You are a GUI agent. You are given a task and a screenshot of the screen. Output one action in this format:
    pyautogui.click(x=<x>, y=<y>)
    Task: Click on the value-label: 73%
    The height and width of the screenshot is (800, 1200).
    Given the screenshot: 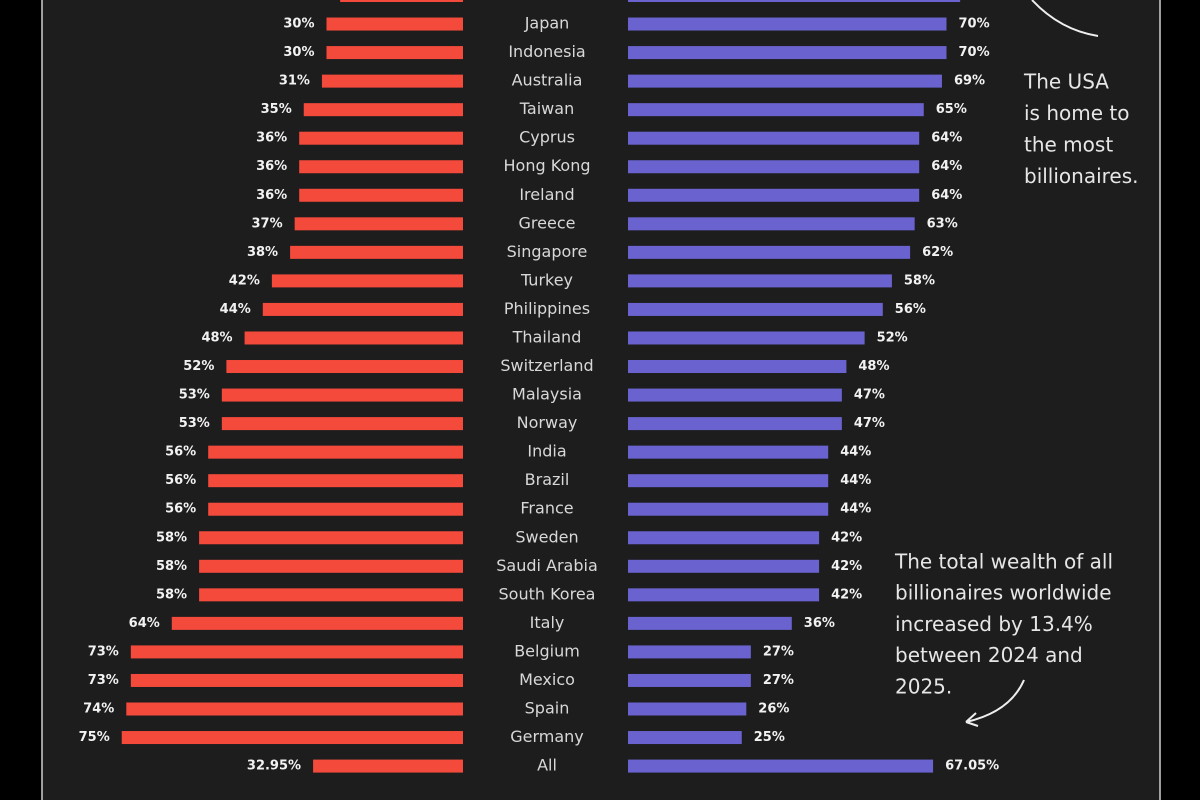 What is the action you would take?
    pyautogui.click(x=103, y=680)
    